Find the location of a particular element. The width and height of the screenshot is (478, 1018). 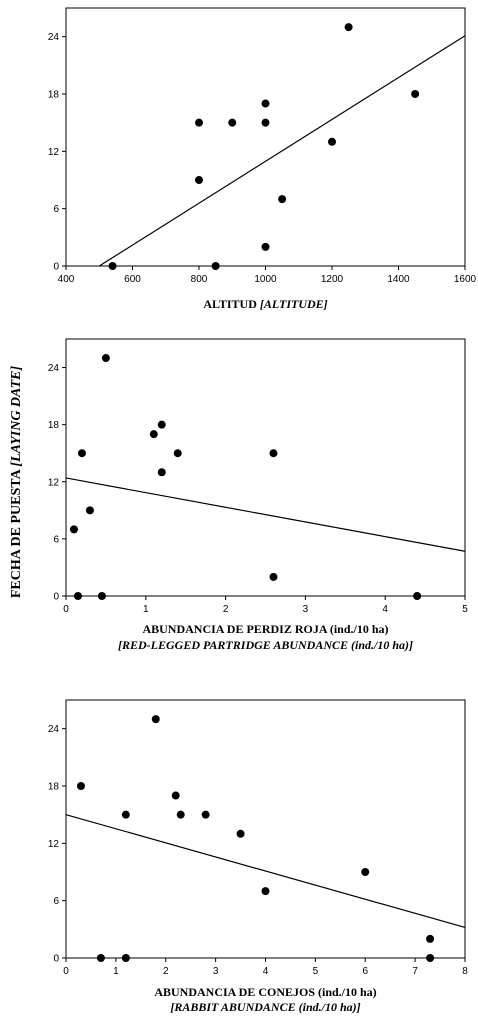

x-axis-label-translation: [ALTITUDE] is located at coordinates (294, 304).